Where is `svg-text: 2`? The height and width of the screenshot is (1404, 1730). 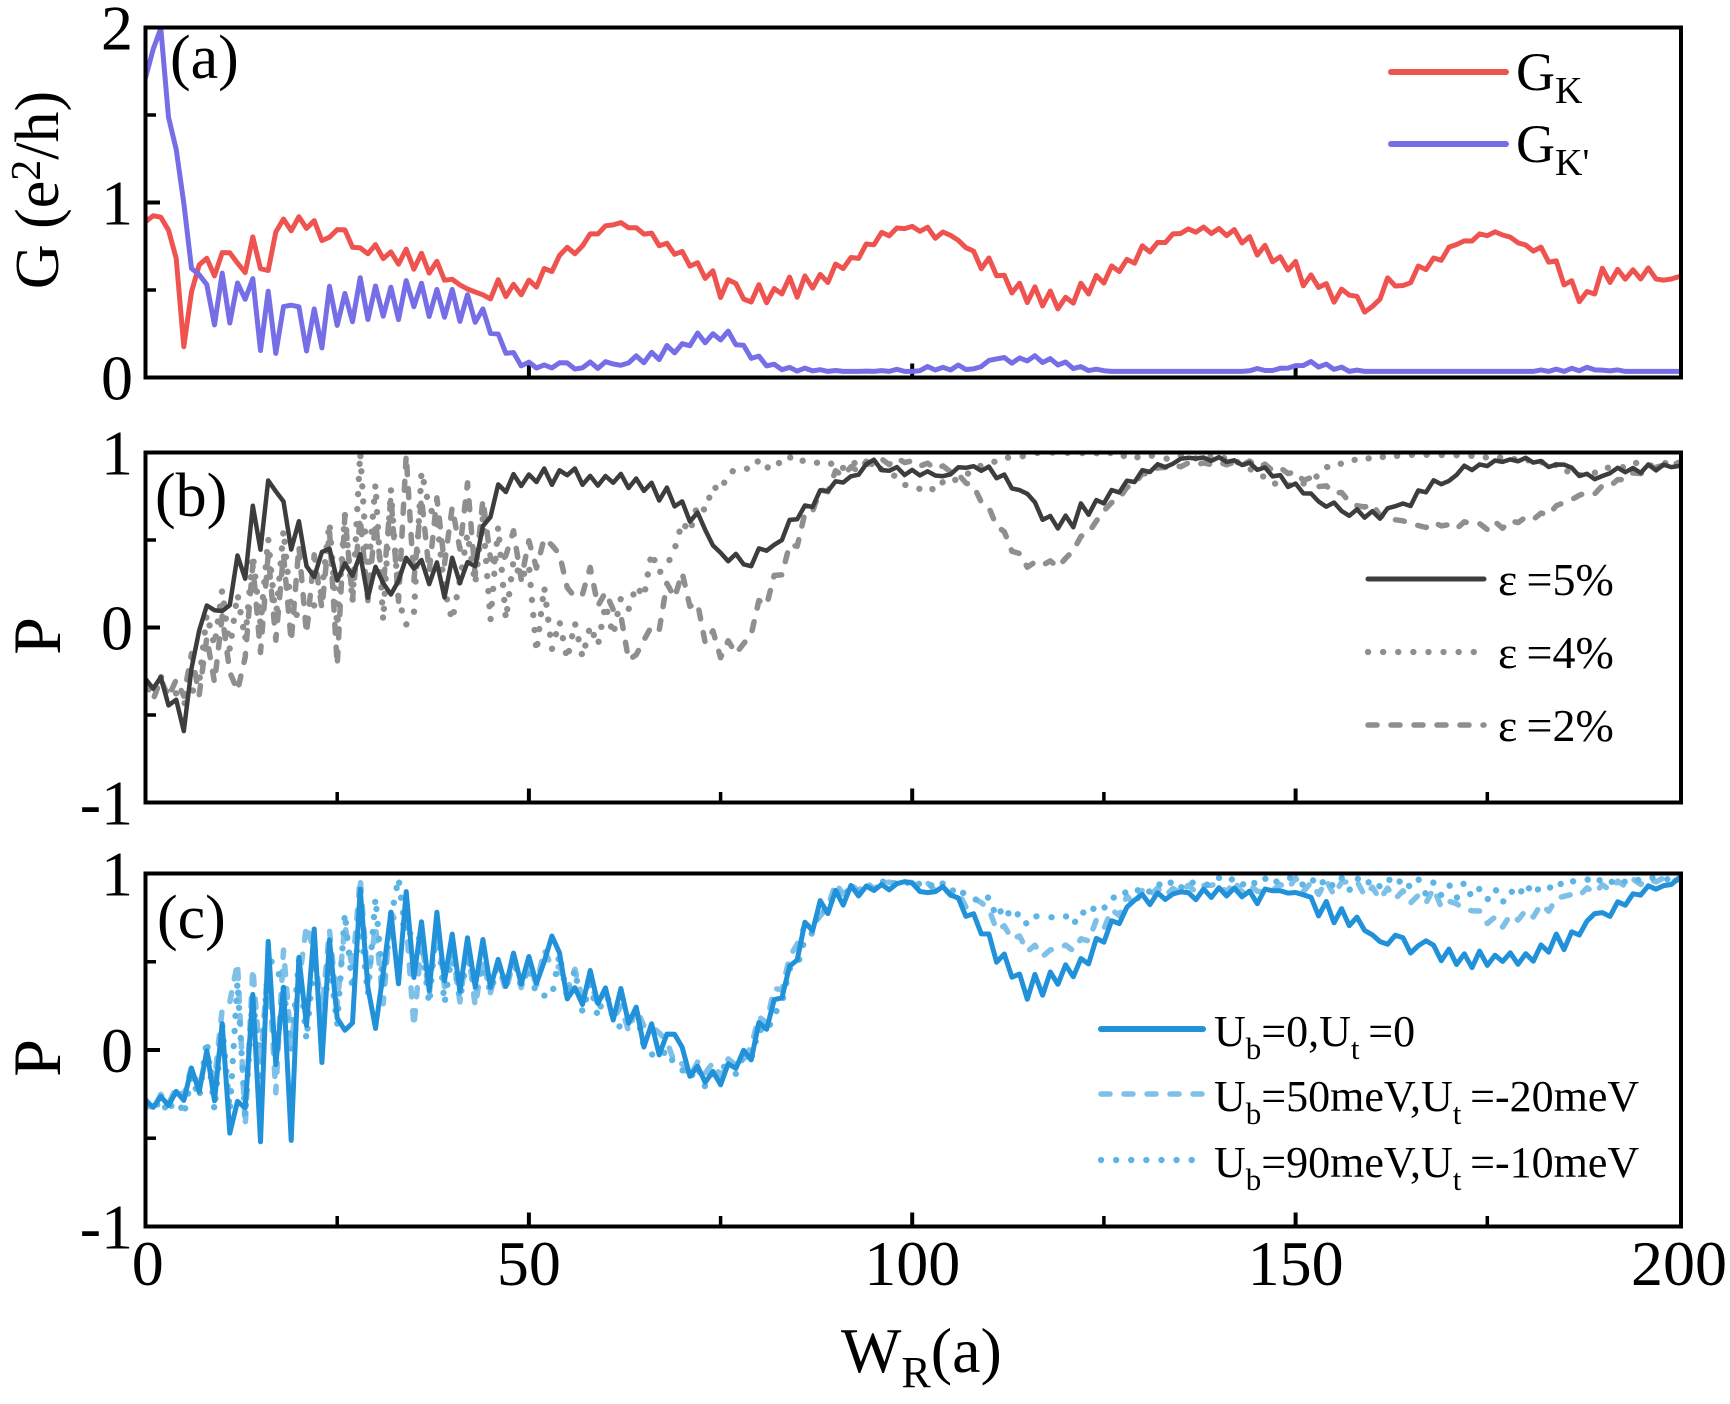
svg-text: 2 is located at coordinates (117, 32).